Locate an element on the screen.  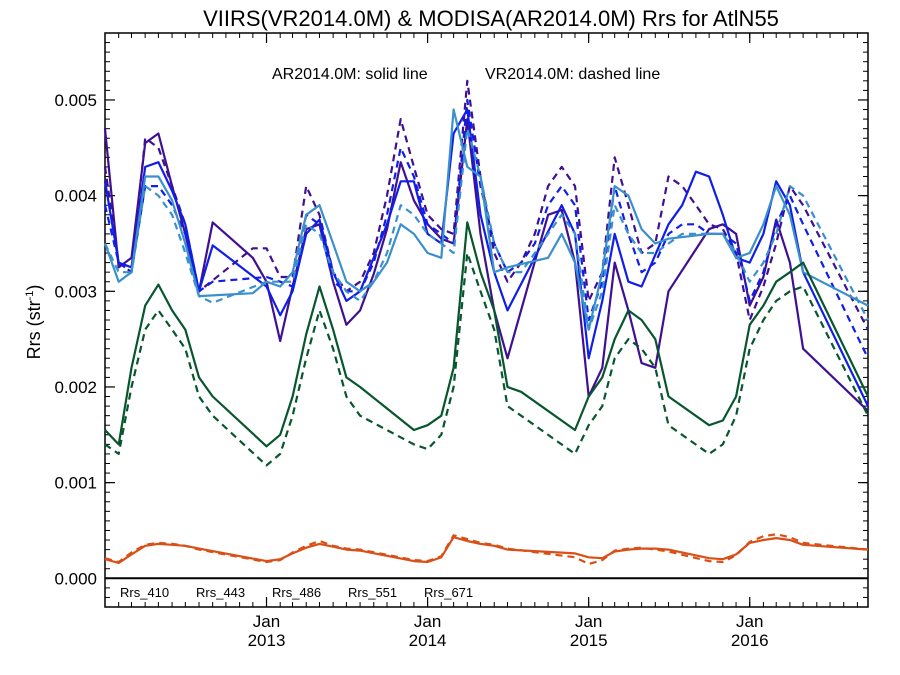
rrs-671-dashed-line is located at coordinates (486, 549).